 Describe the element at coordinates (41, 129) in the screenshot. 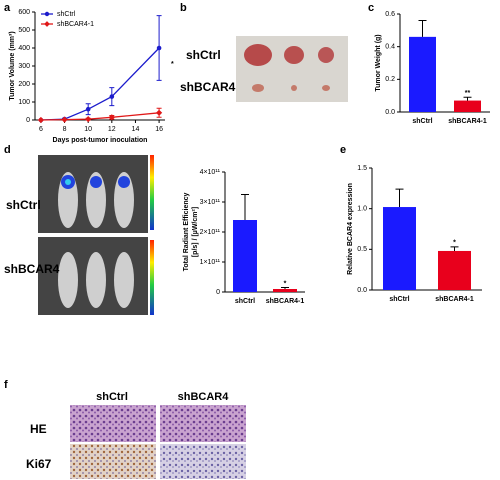

I see `x-tick-label: 6` at that location.